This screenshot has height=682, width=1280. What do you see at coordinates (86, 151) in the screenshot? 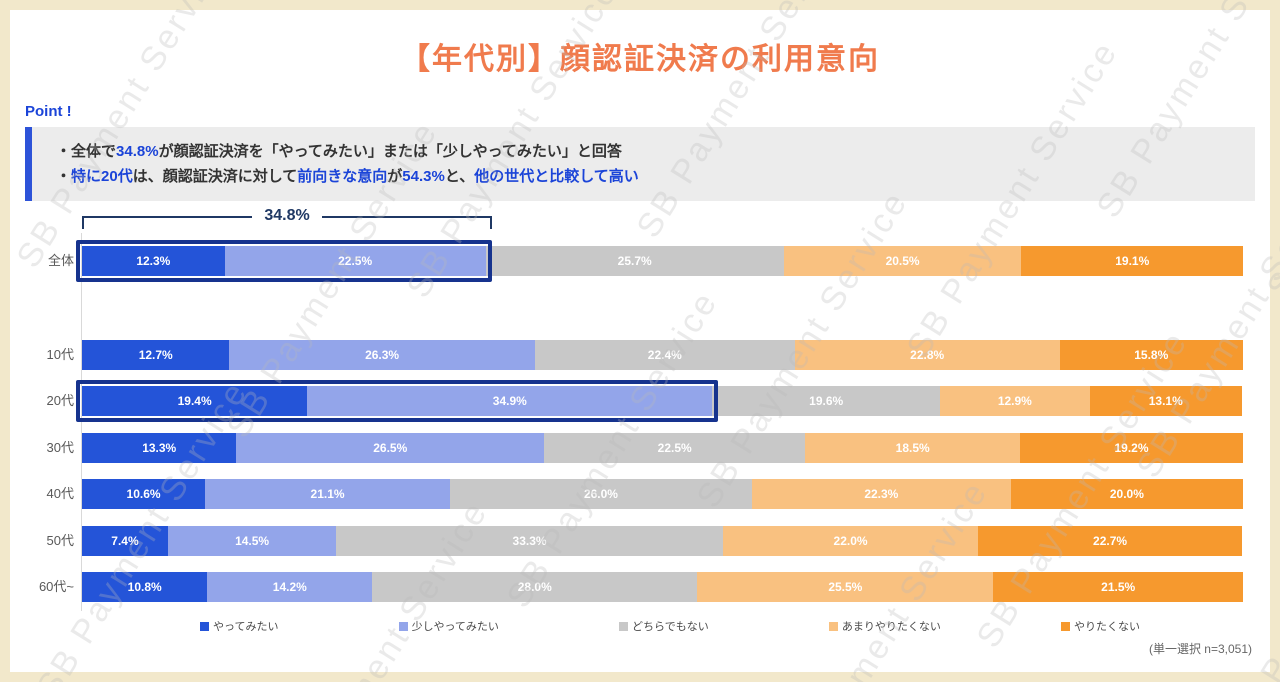
I see `point-text-segment: ・全体で` at bounding box center [86, 151].